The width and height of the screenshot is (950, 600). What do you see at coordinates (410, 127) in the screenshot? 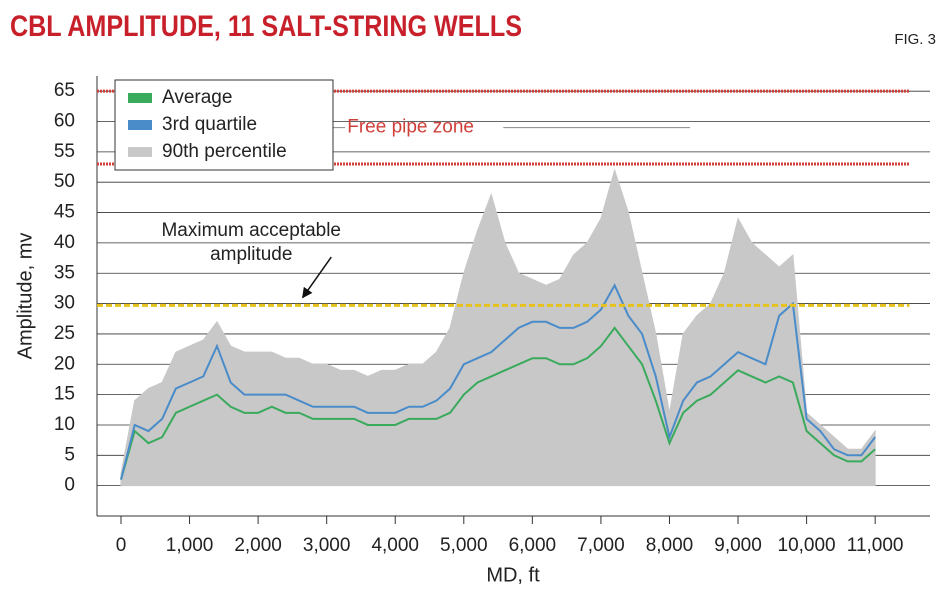
I see `annotation: Free pipe zone` at bounding box center [410, 127].